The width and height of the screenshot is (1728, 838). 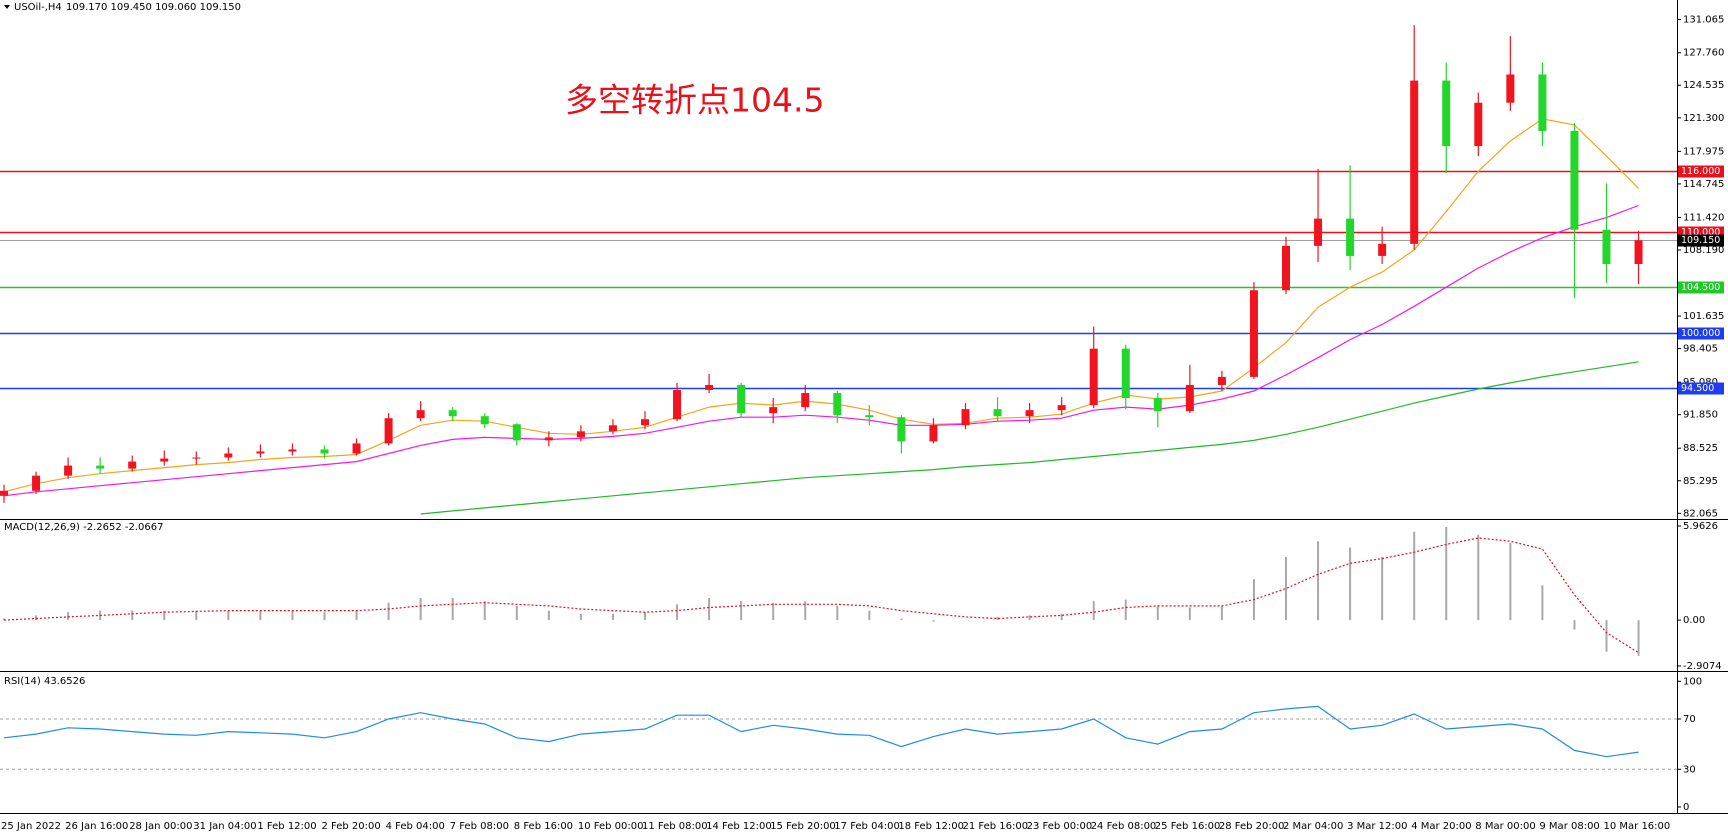 What do you see at coordinates (1689, 769) in the screenshot?
I see `y-tick-label: 30` at bounding box center [1689, 769].